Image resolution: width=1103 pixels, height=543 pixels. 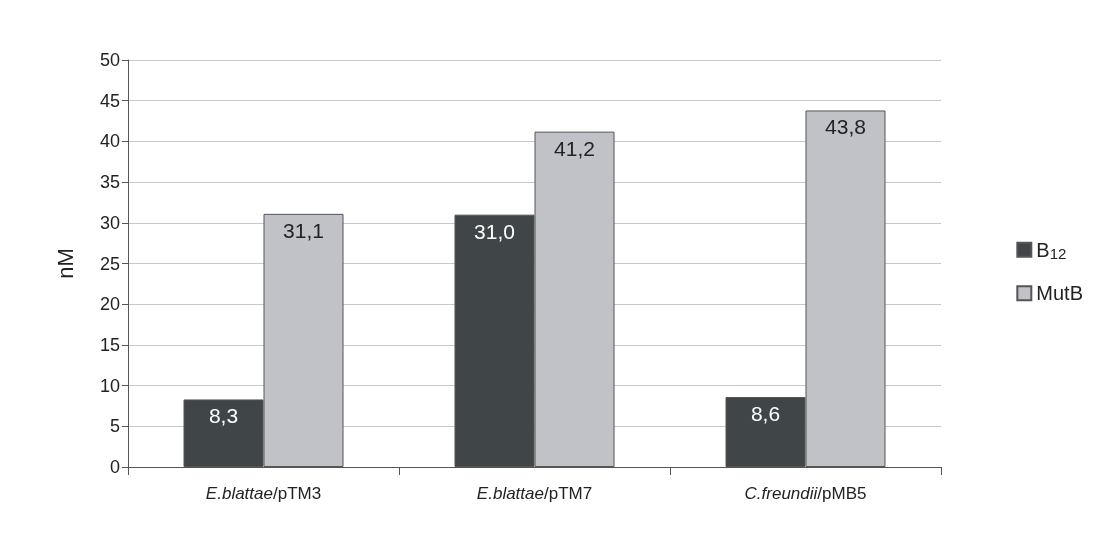 What do you see at coordinates (1060, 293) in the screenshot?
I see `legend-label: MutB` at bounding box center [1060, 293].